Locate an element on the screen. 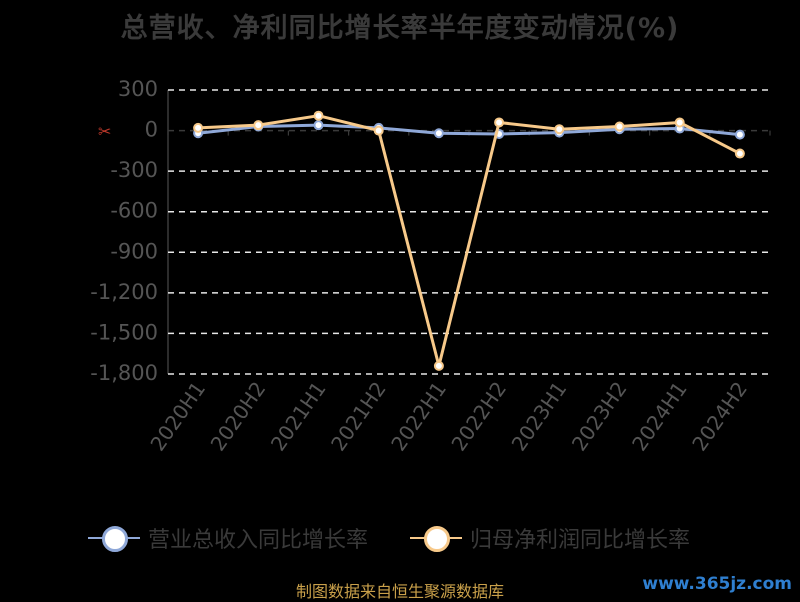  legend-label-profit: 归母净利润同比增长率 is located at coordinates (580, 540).